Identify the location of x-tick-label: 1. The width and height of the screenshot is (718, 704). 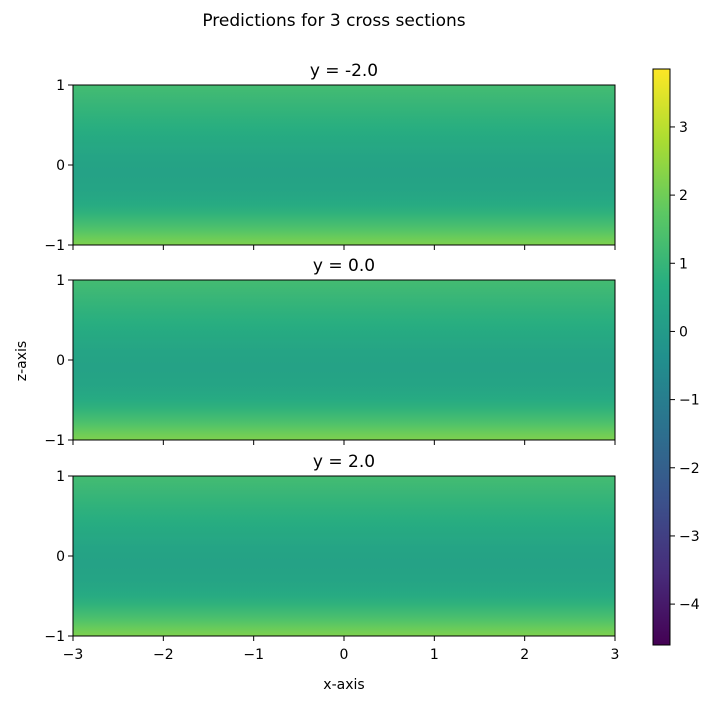
(434, 655).